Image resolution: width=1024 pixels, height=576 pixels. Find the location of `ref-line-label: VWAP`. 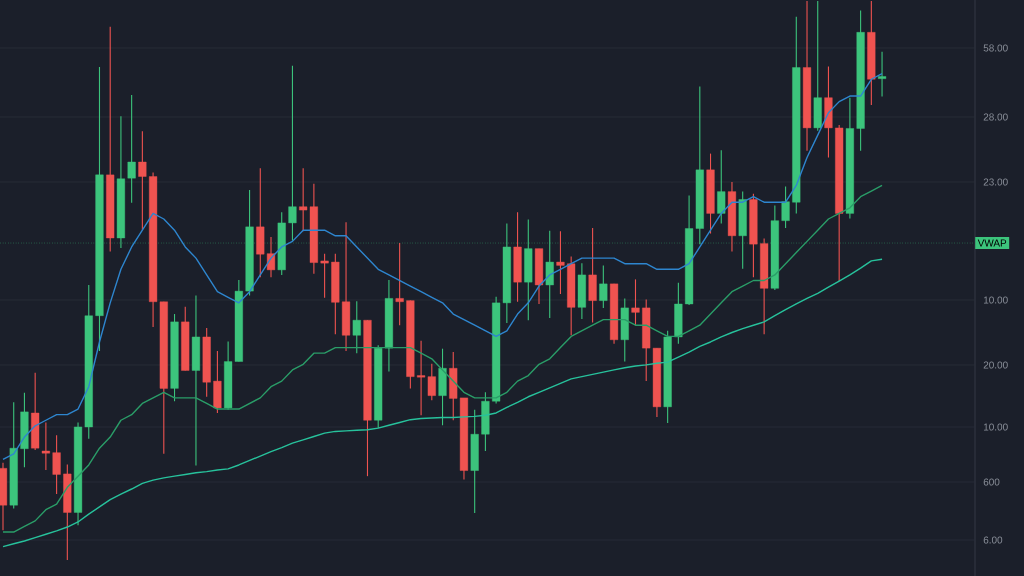

ref-line-label: VWAP is located at coordinates (992, 243).